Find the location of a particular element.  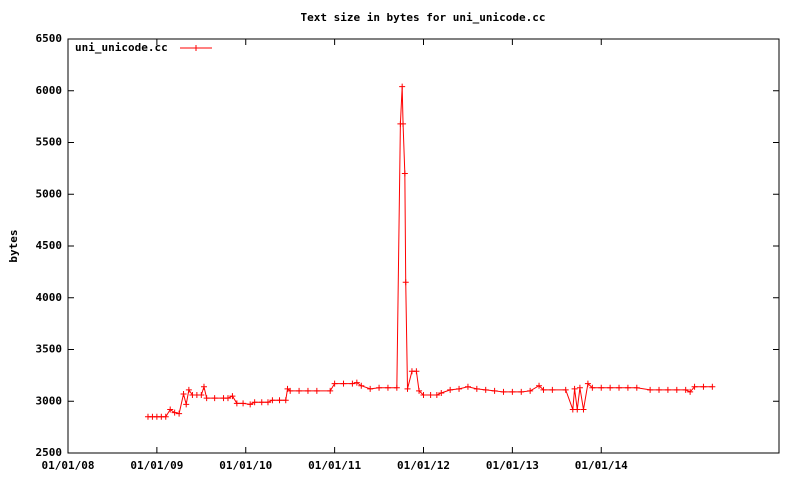

y-tick-label: 5000 is located at coordinates (49, 193).